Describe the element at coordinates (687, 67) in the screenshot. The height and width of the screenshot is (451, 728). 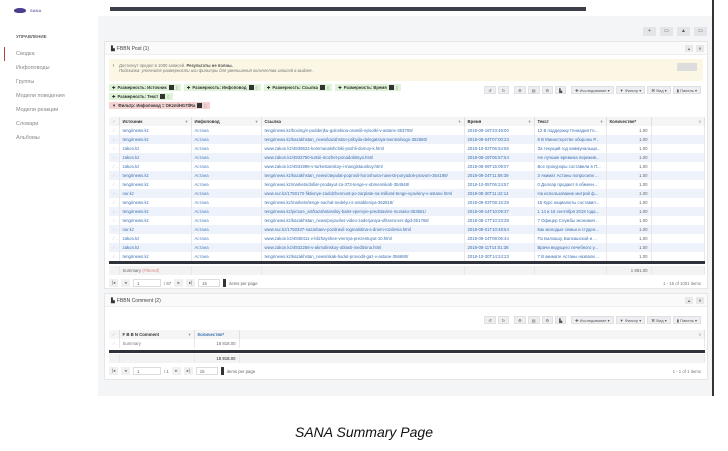
I see `warning-dismiss-button` at that location.